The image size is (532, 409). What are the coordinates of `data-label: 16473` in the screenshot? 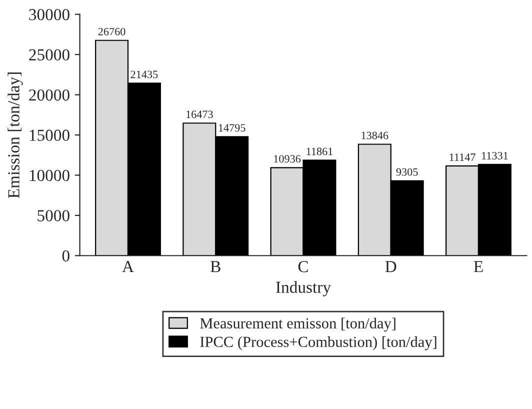 It's located at (199, 114).